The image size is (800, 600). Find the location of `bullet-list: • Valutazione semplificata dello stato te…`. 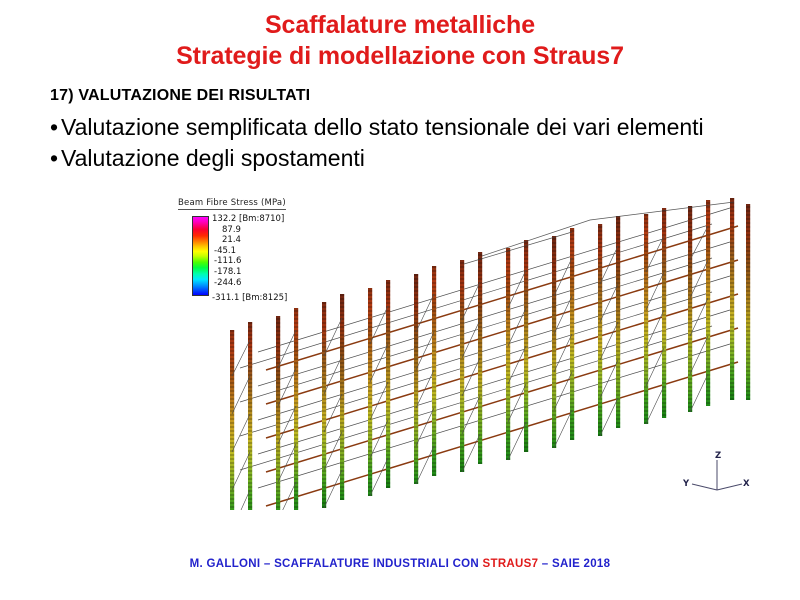

bullet-list: • Valutazione semplificata dello stato te… is located at coordinates (410, 143).